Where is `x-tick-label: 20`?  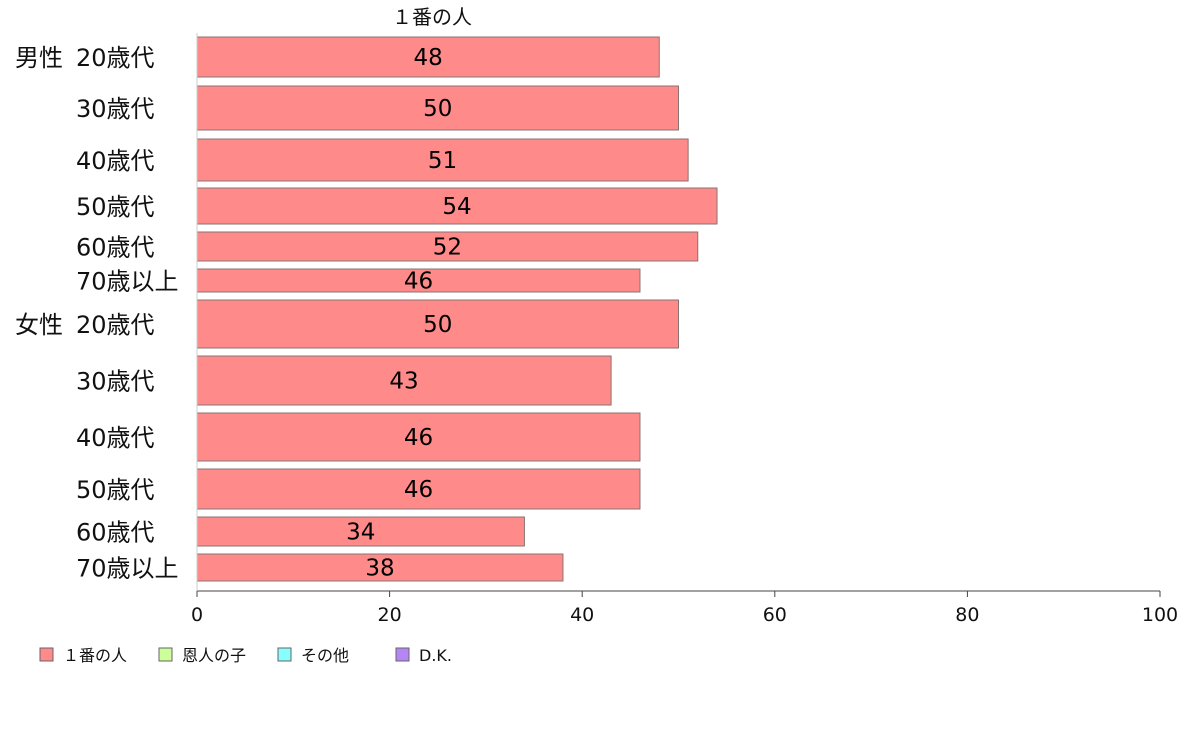
x-tick-label: 20 is located at coordinates (390, 615).